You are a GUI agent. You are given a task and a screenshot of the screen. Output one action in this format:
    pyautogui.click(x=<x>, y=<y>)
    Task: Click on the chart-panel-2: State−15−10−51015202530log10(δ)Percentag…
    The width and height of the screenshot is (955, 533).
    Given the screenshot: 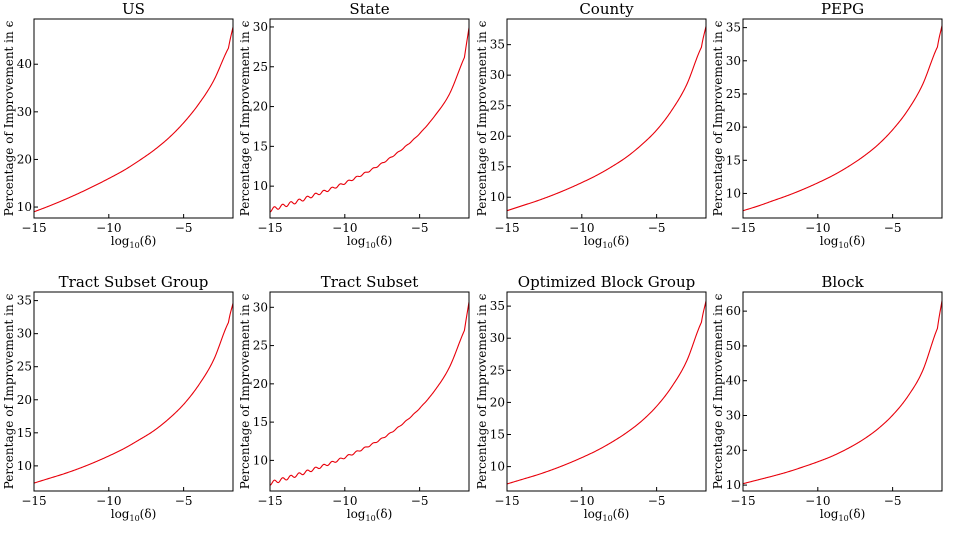 What is the action you would take?
    pyautogui.click(x=353, y=125)
    